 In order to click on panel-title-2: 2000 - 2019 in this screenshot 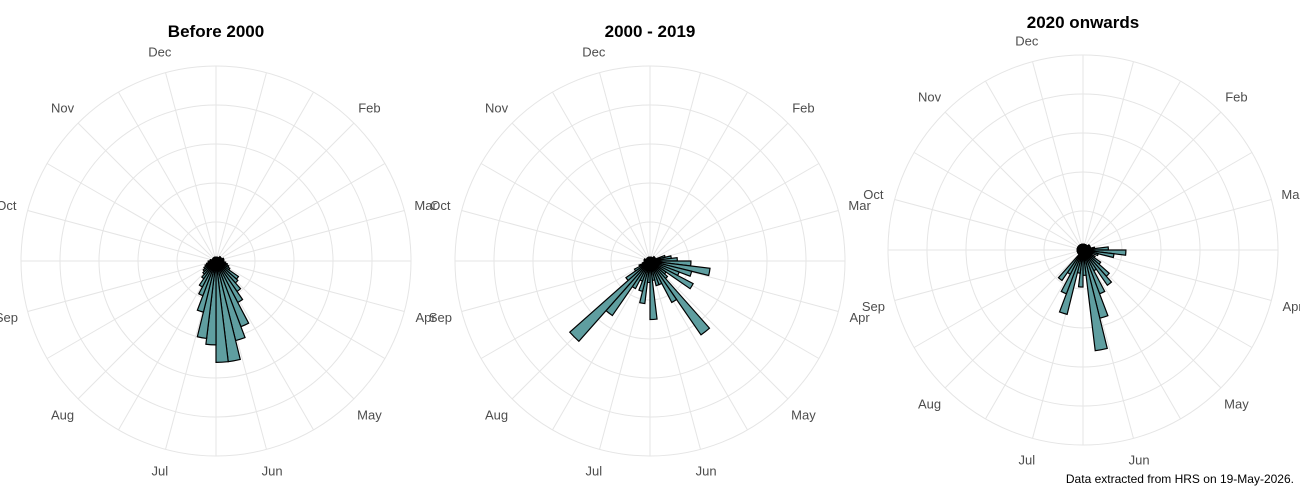, I will do `click(650, 31)`.